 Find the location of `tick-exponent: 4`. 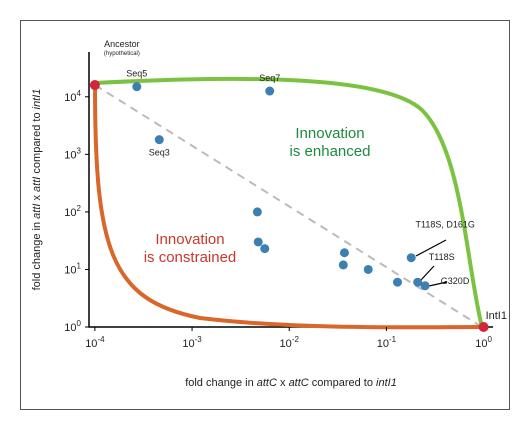

tick-exponent: 4 is located at coordinates (79, 93).